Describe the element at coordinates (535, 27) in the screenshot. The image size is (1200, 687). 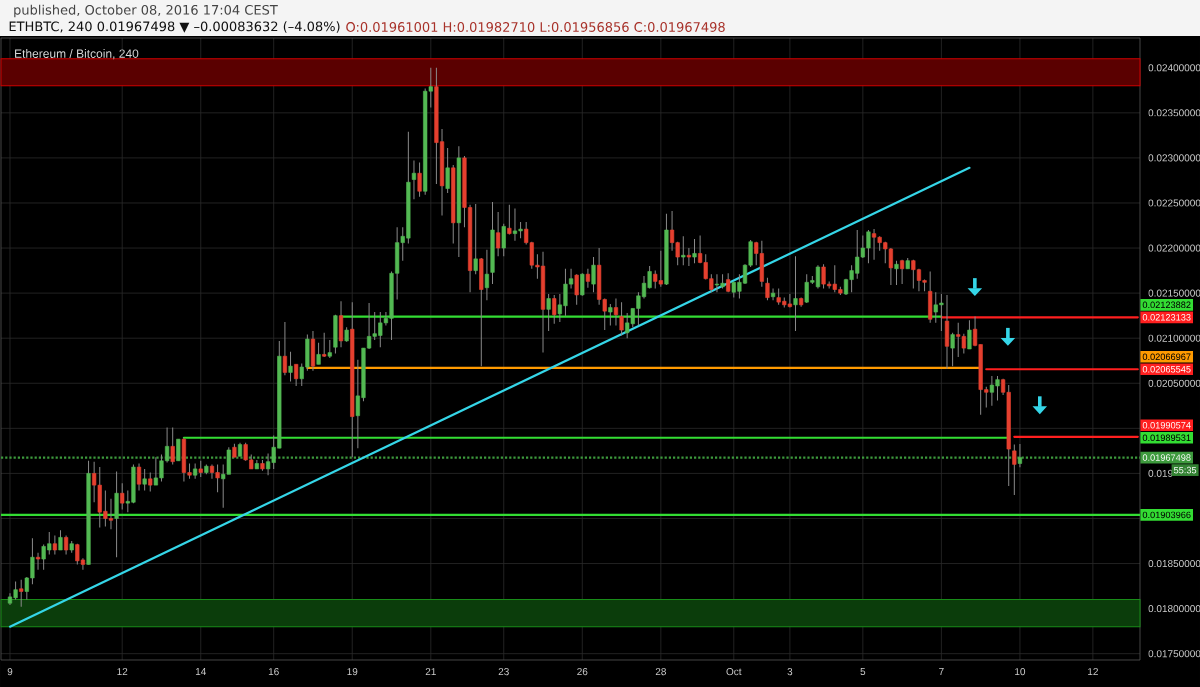
I see `text: O:0.01961001 H:0.01982710 L:0.01956856 C:0.01967498` at that location.